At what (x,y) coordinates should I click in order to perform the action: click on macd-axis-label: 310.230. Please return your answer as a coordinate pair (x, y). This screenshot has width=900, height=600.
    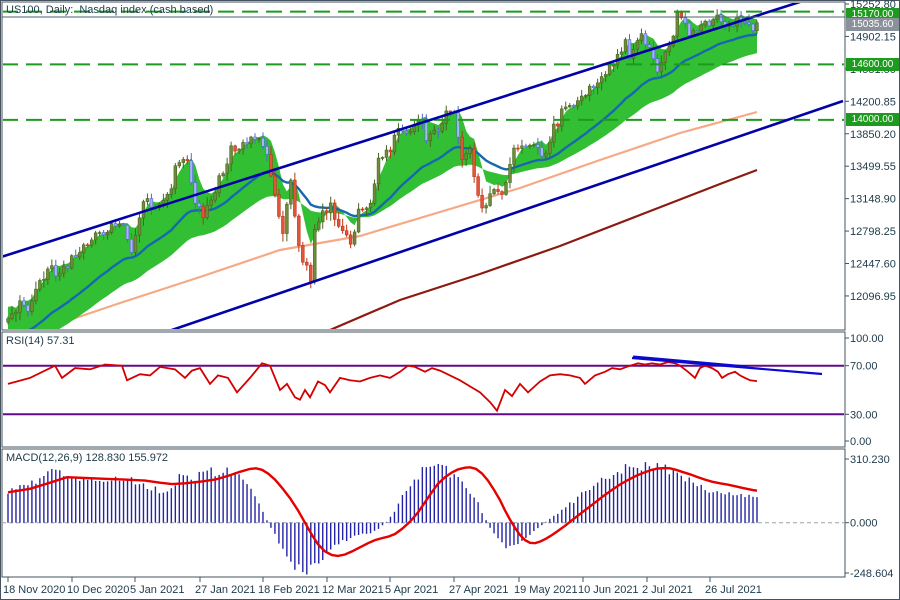
    Looking at the image, I should click on (870, 460).